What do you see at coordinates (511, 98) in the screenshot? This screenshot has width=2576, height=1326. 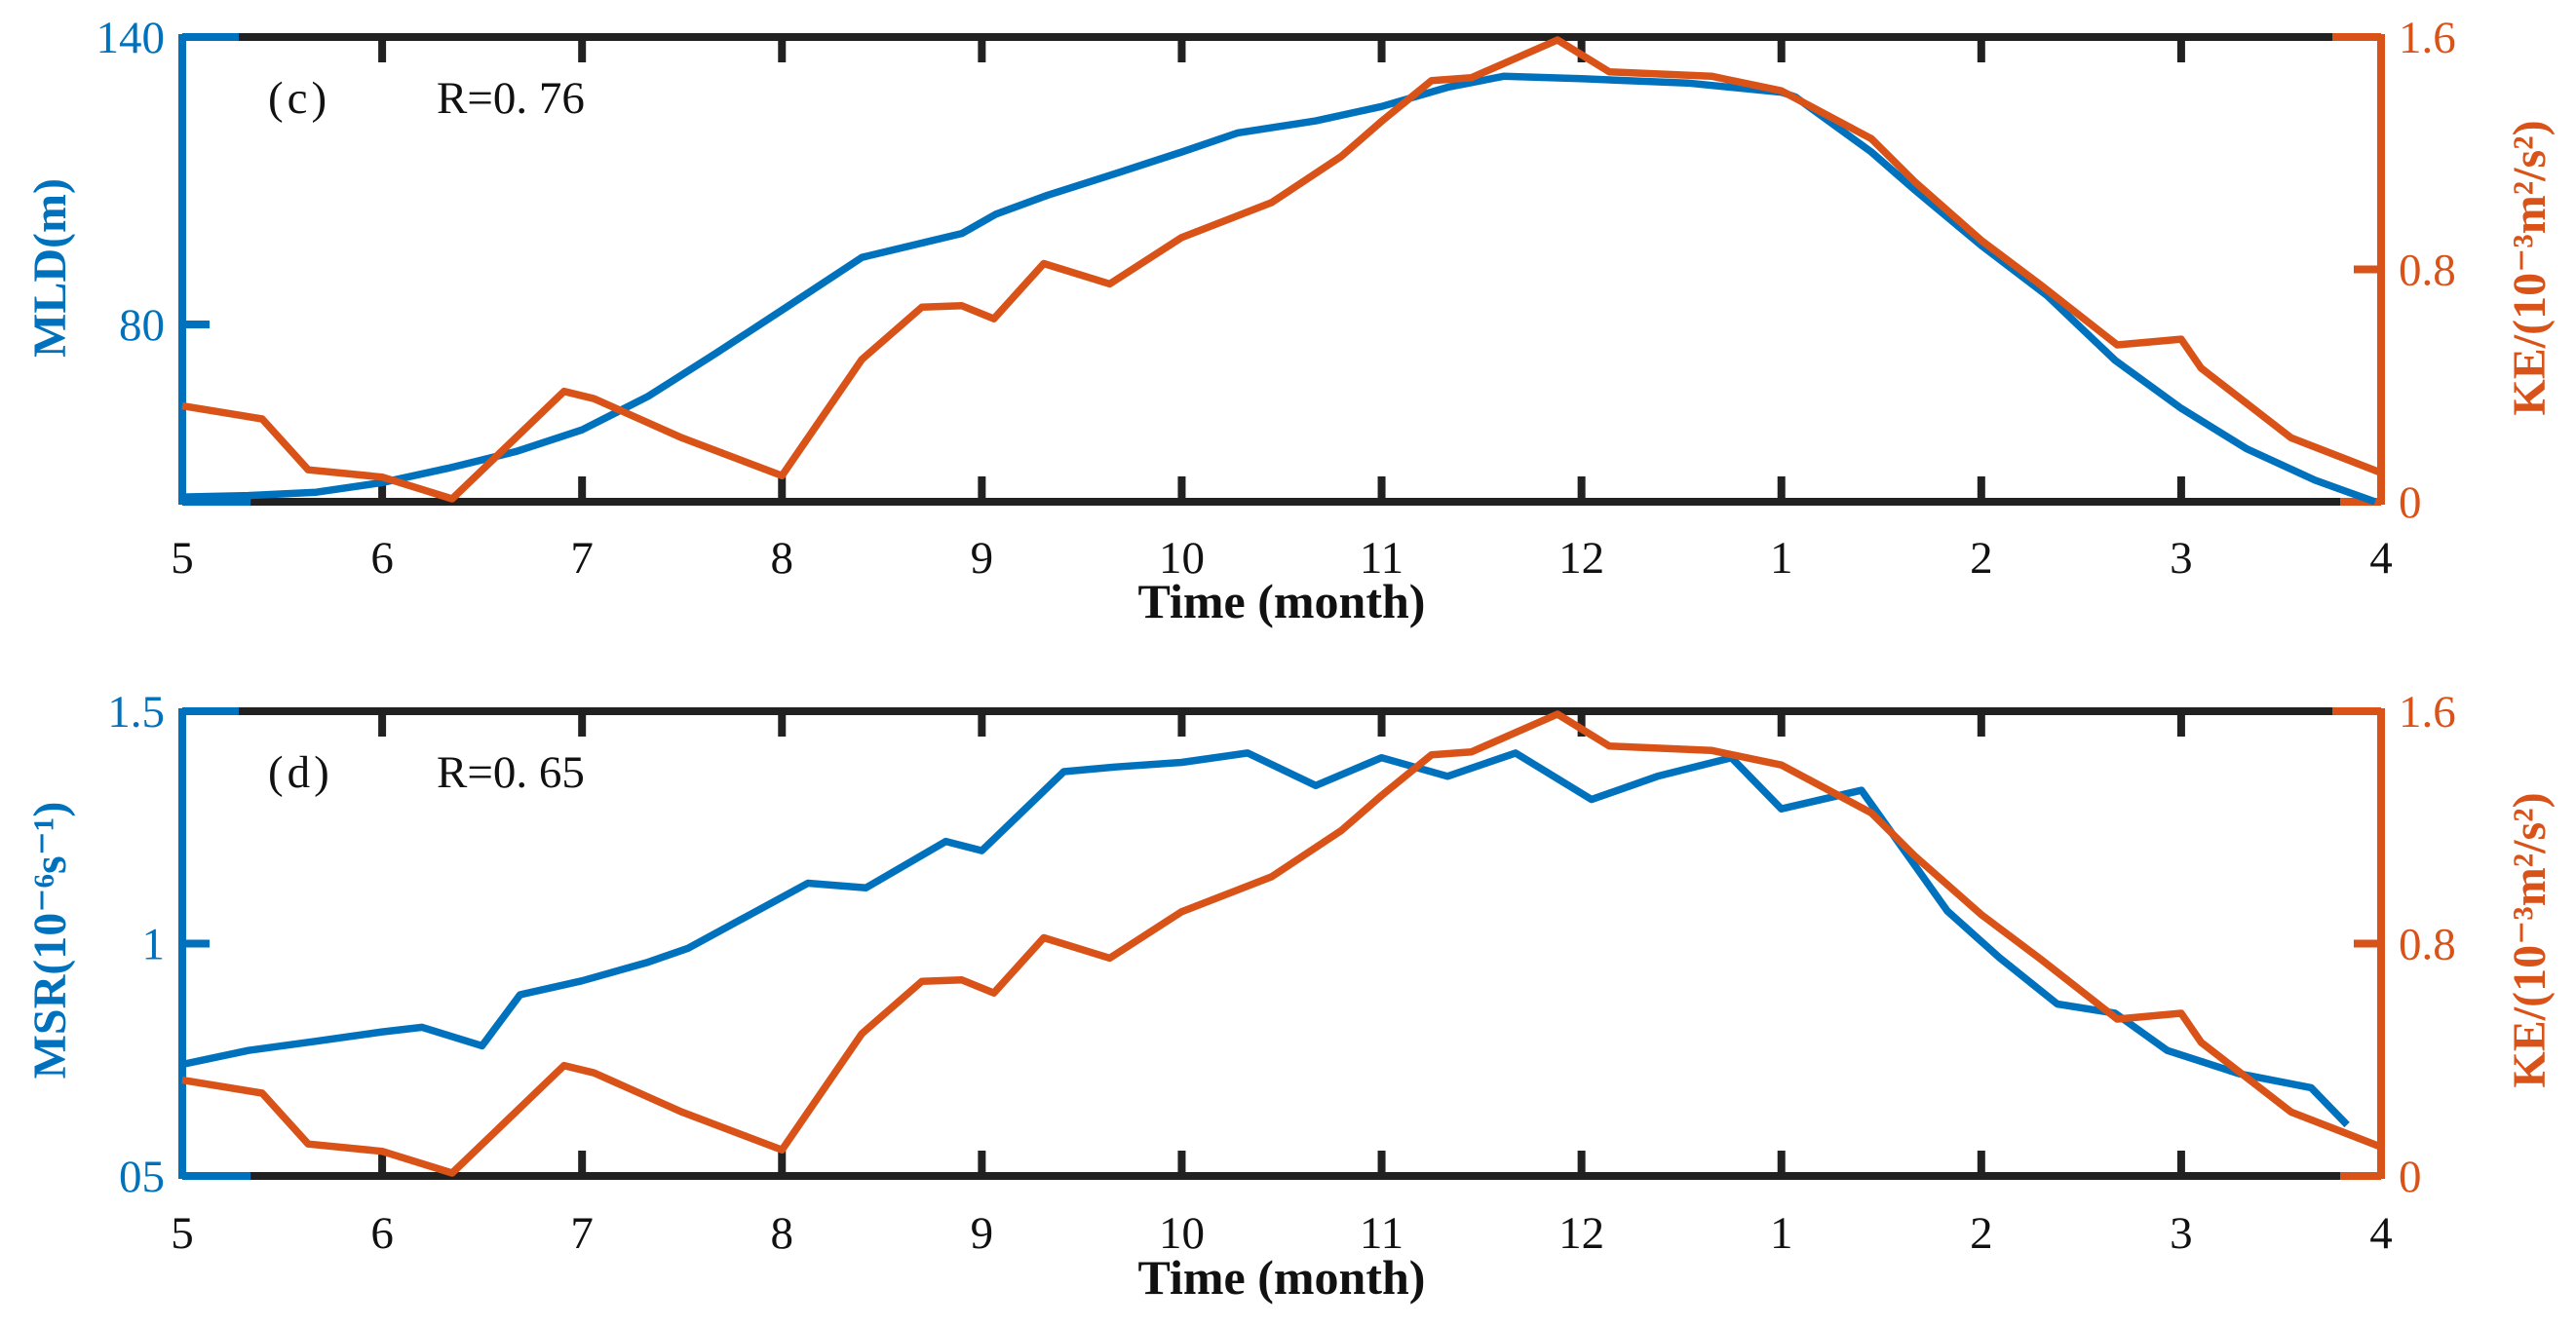 I see `panel-c-r-value: R=0. 76` at bounding box center [511, 98].